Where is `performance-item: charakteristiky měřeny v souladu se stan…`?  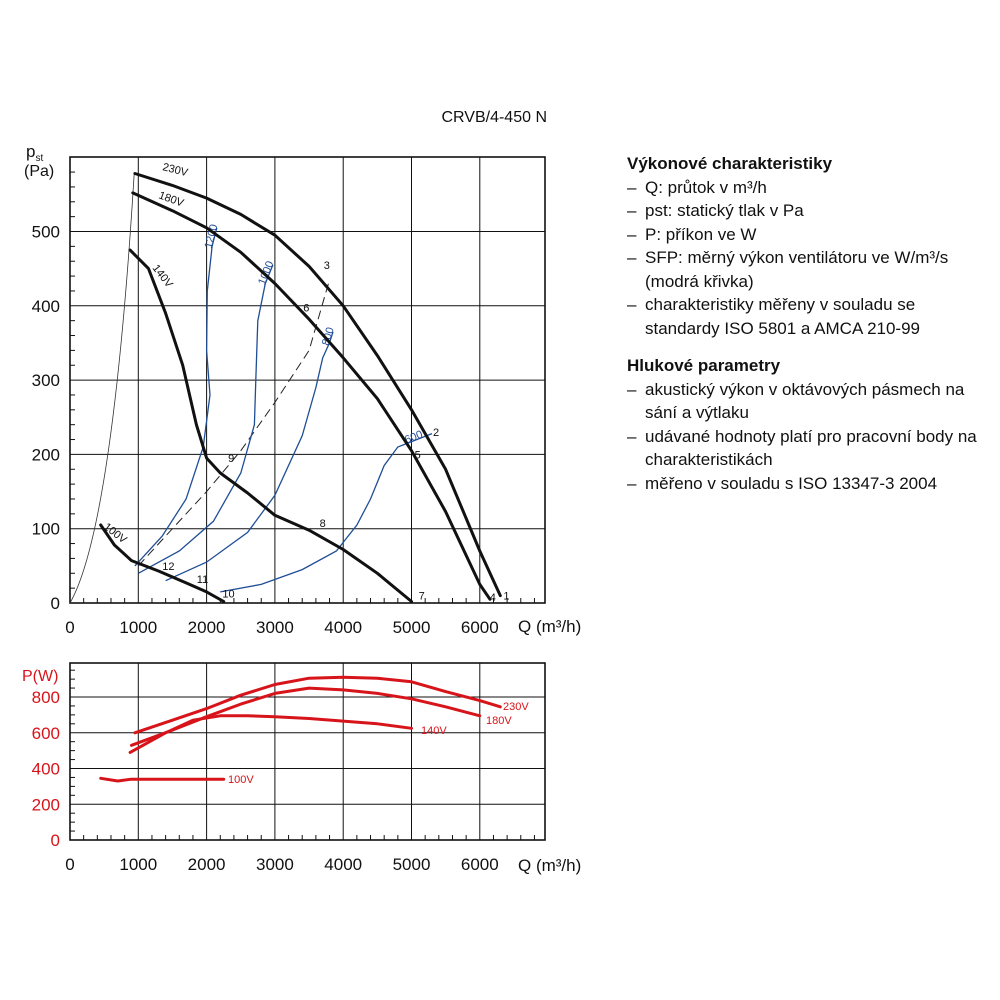
performance-item: charakteristiky měřeny v souladu se stan… is located at coordinates (809, 316).